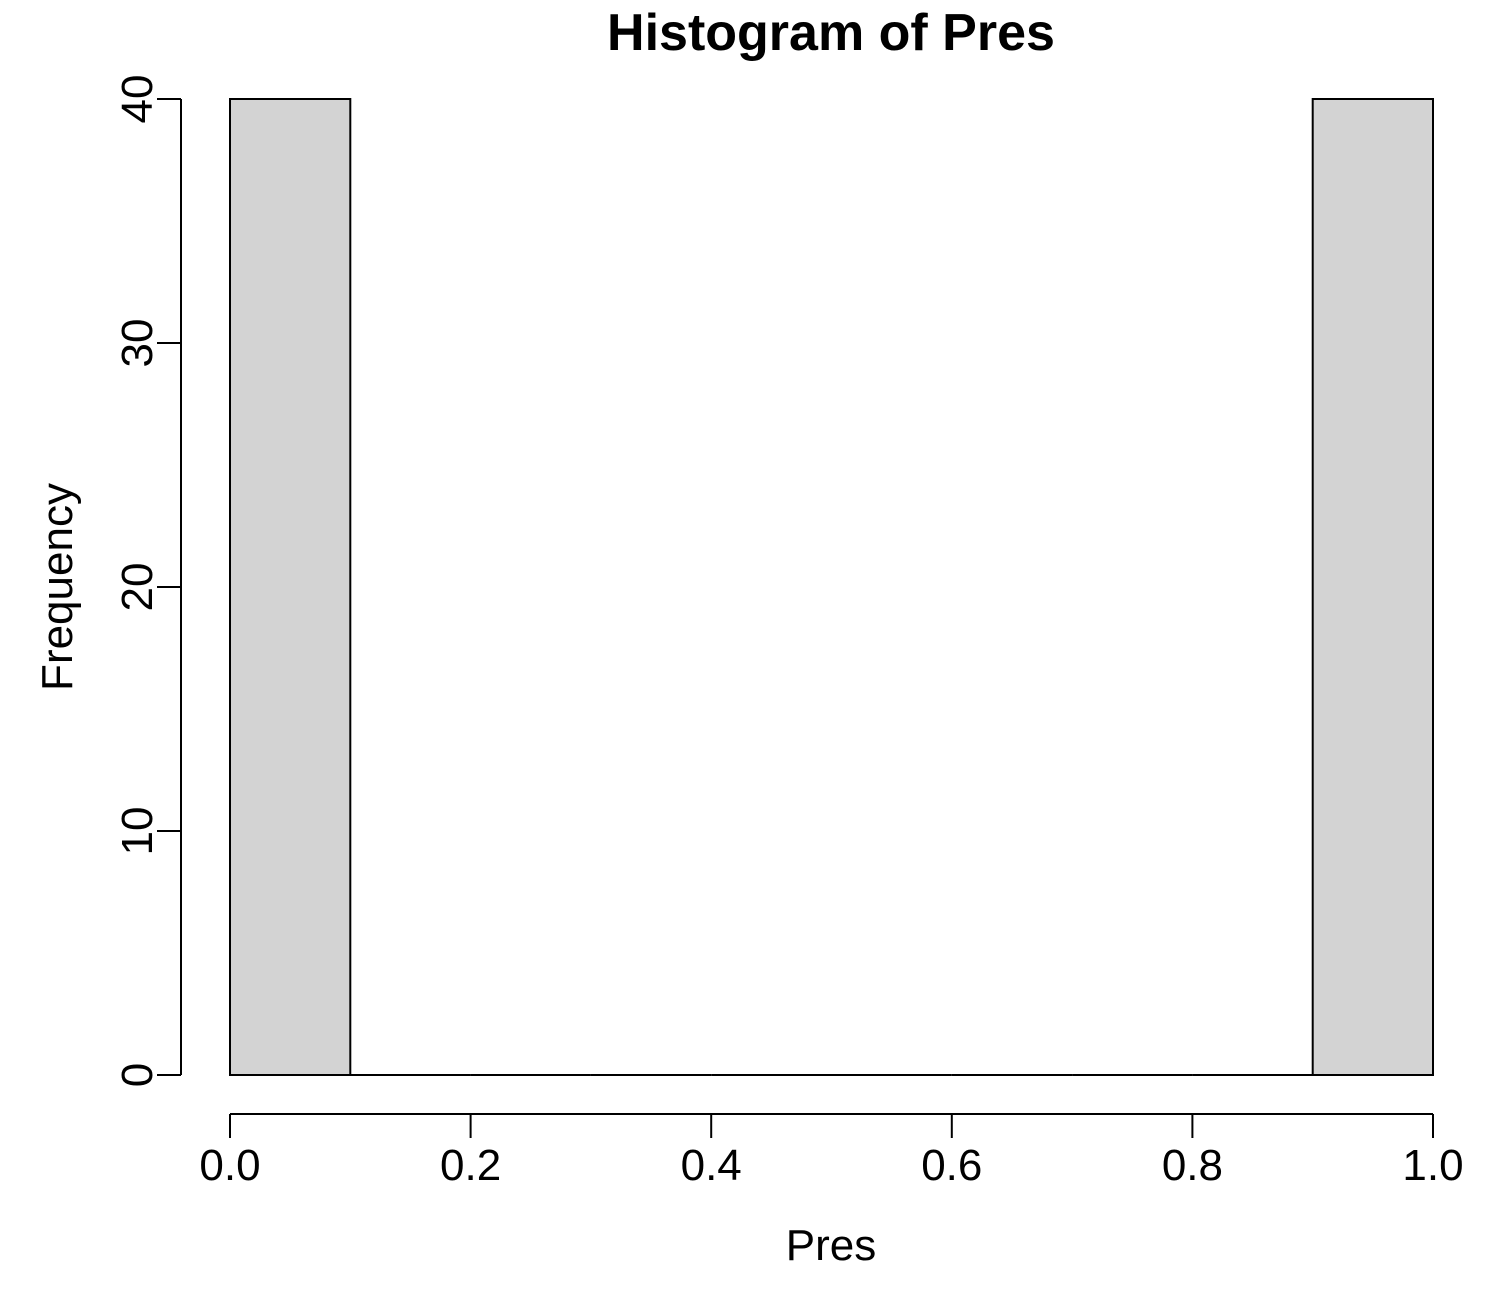 The width and height of the screenshot is (1512, 1296). Describe the element at coordinates (229, 1165) in the screenshot. I see `x-tick-label-0: 0.0` at that location.